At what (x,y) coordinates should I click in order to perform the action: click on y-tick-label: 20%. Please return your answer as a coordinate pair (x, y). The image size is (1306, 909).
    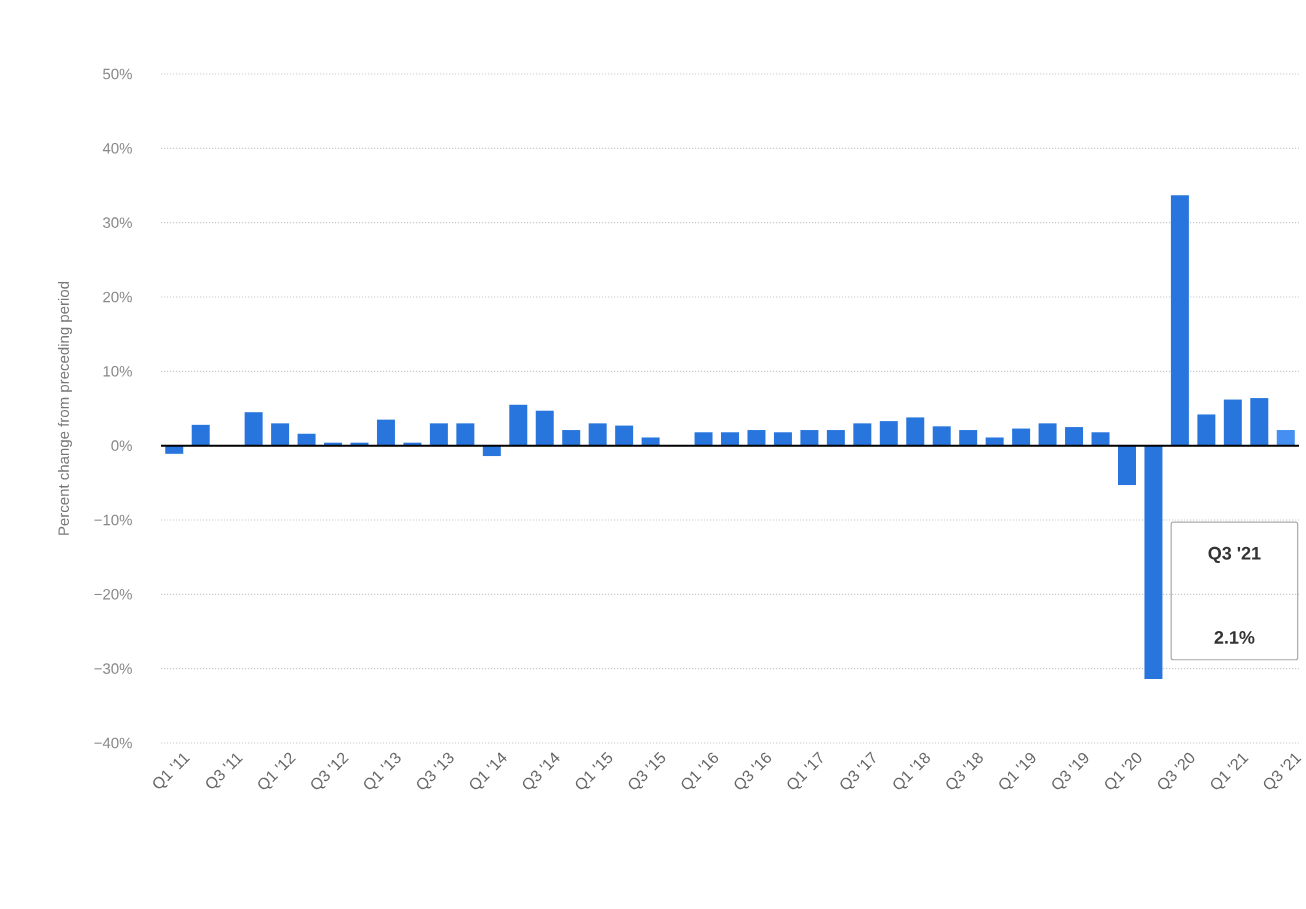
    Looking at the image, I should click on (117, 297).